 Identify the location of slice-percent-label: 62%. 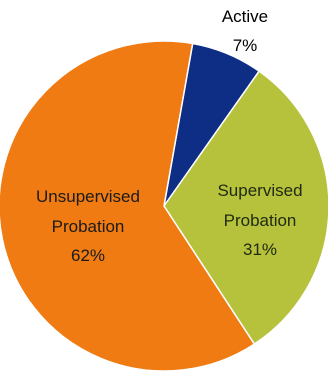
(88, 255).